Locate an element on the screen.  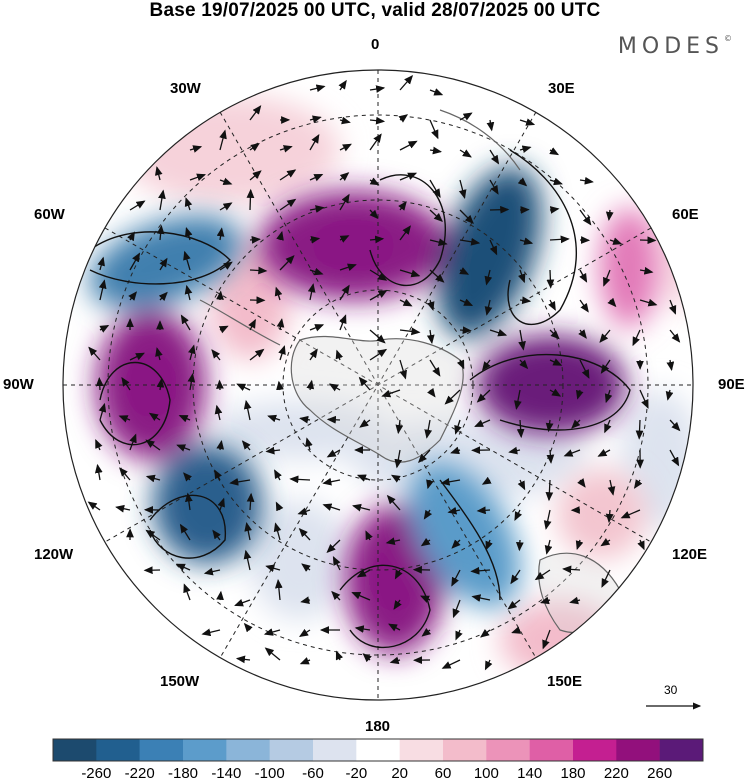
colorbar-tick-label: 140 is located at coordinates (530, 773).